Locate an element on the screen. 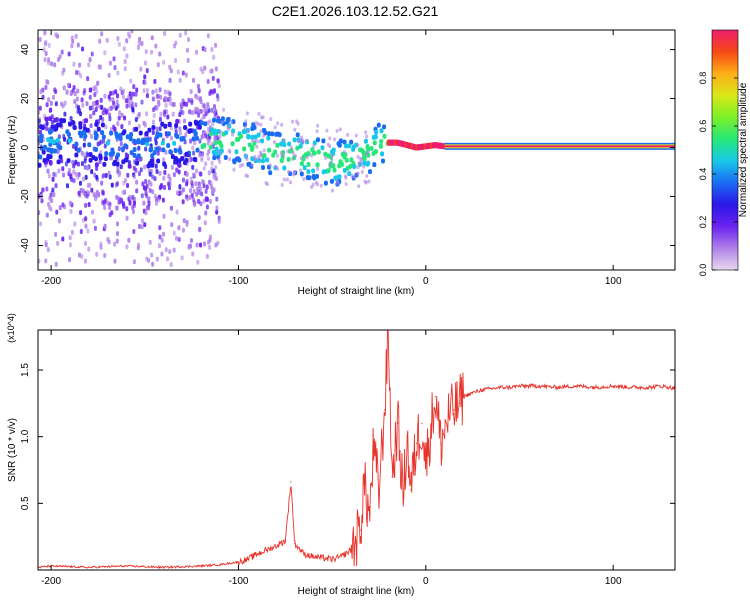 This screenshot has width=750, height=600. chart-title: C2E1.2026.103.12.52.G21 is located at coordinates (355, 11).